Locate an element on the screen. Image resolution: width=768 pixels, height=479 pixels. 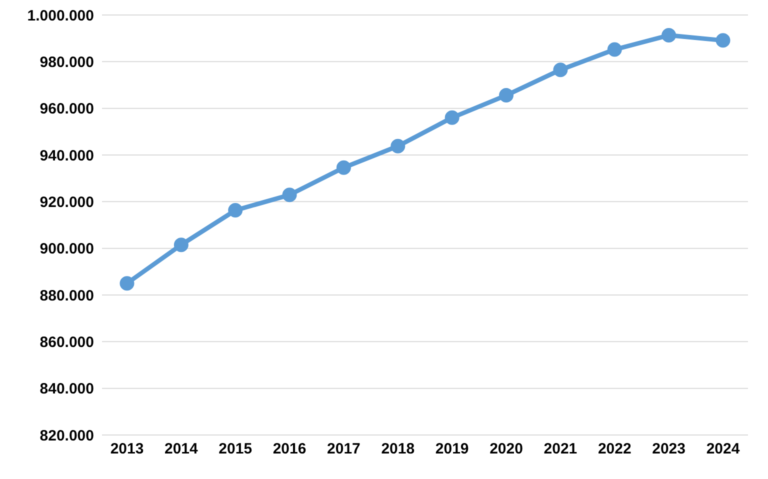
y-tick-label: 860.000 is located at coordinates (67, 342).